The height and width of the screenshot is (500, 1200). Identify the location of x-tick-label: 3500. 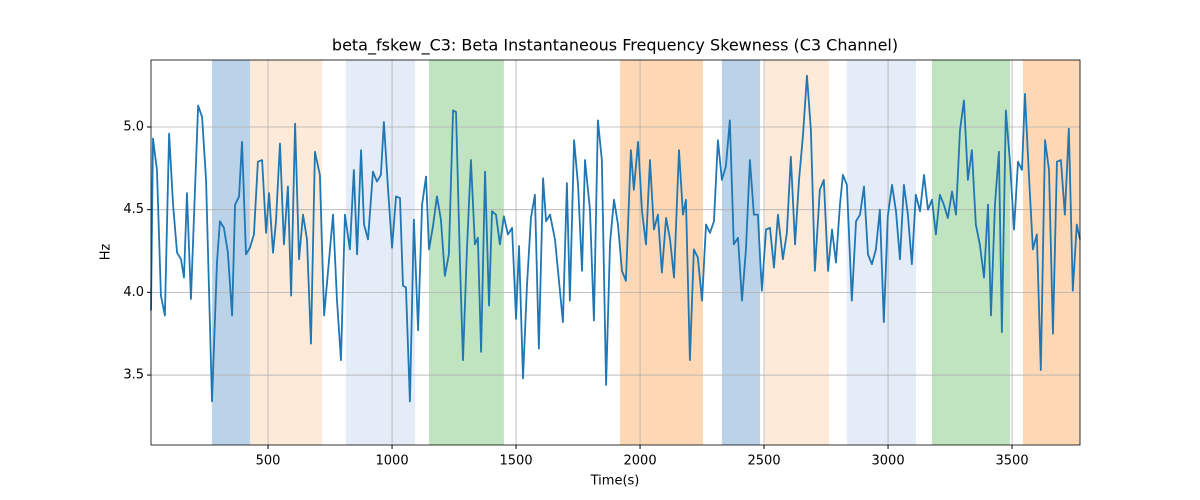
(1012, 461).